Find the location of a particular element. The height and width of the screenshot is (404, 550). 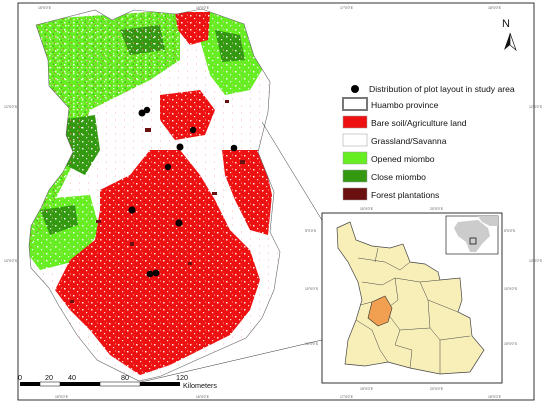

scale-label-80: 80 is located at coordinates (125, 377).